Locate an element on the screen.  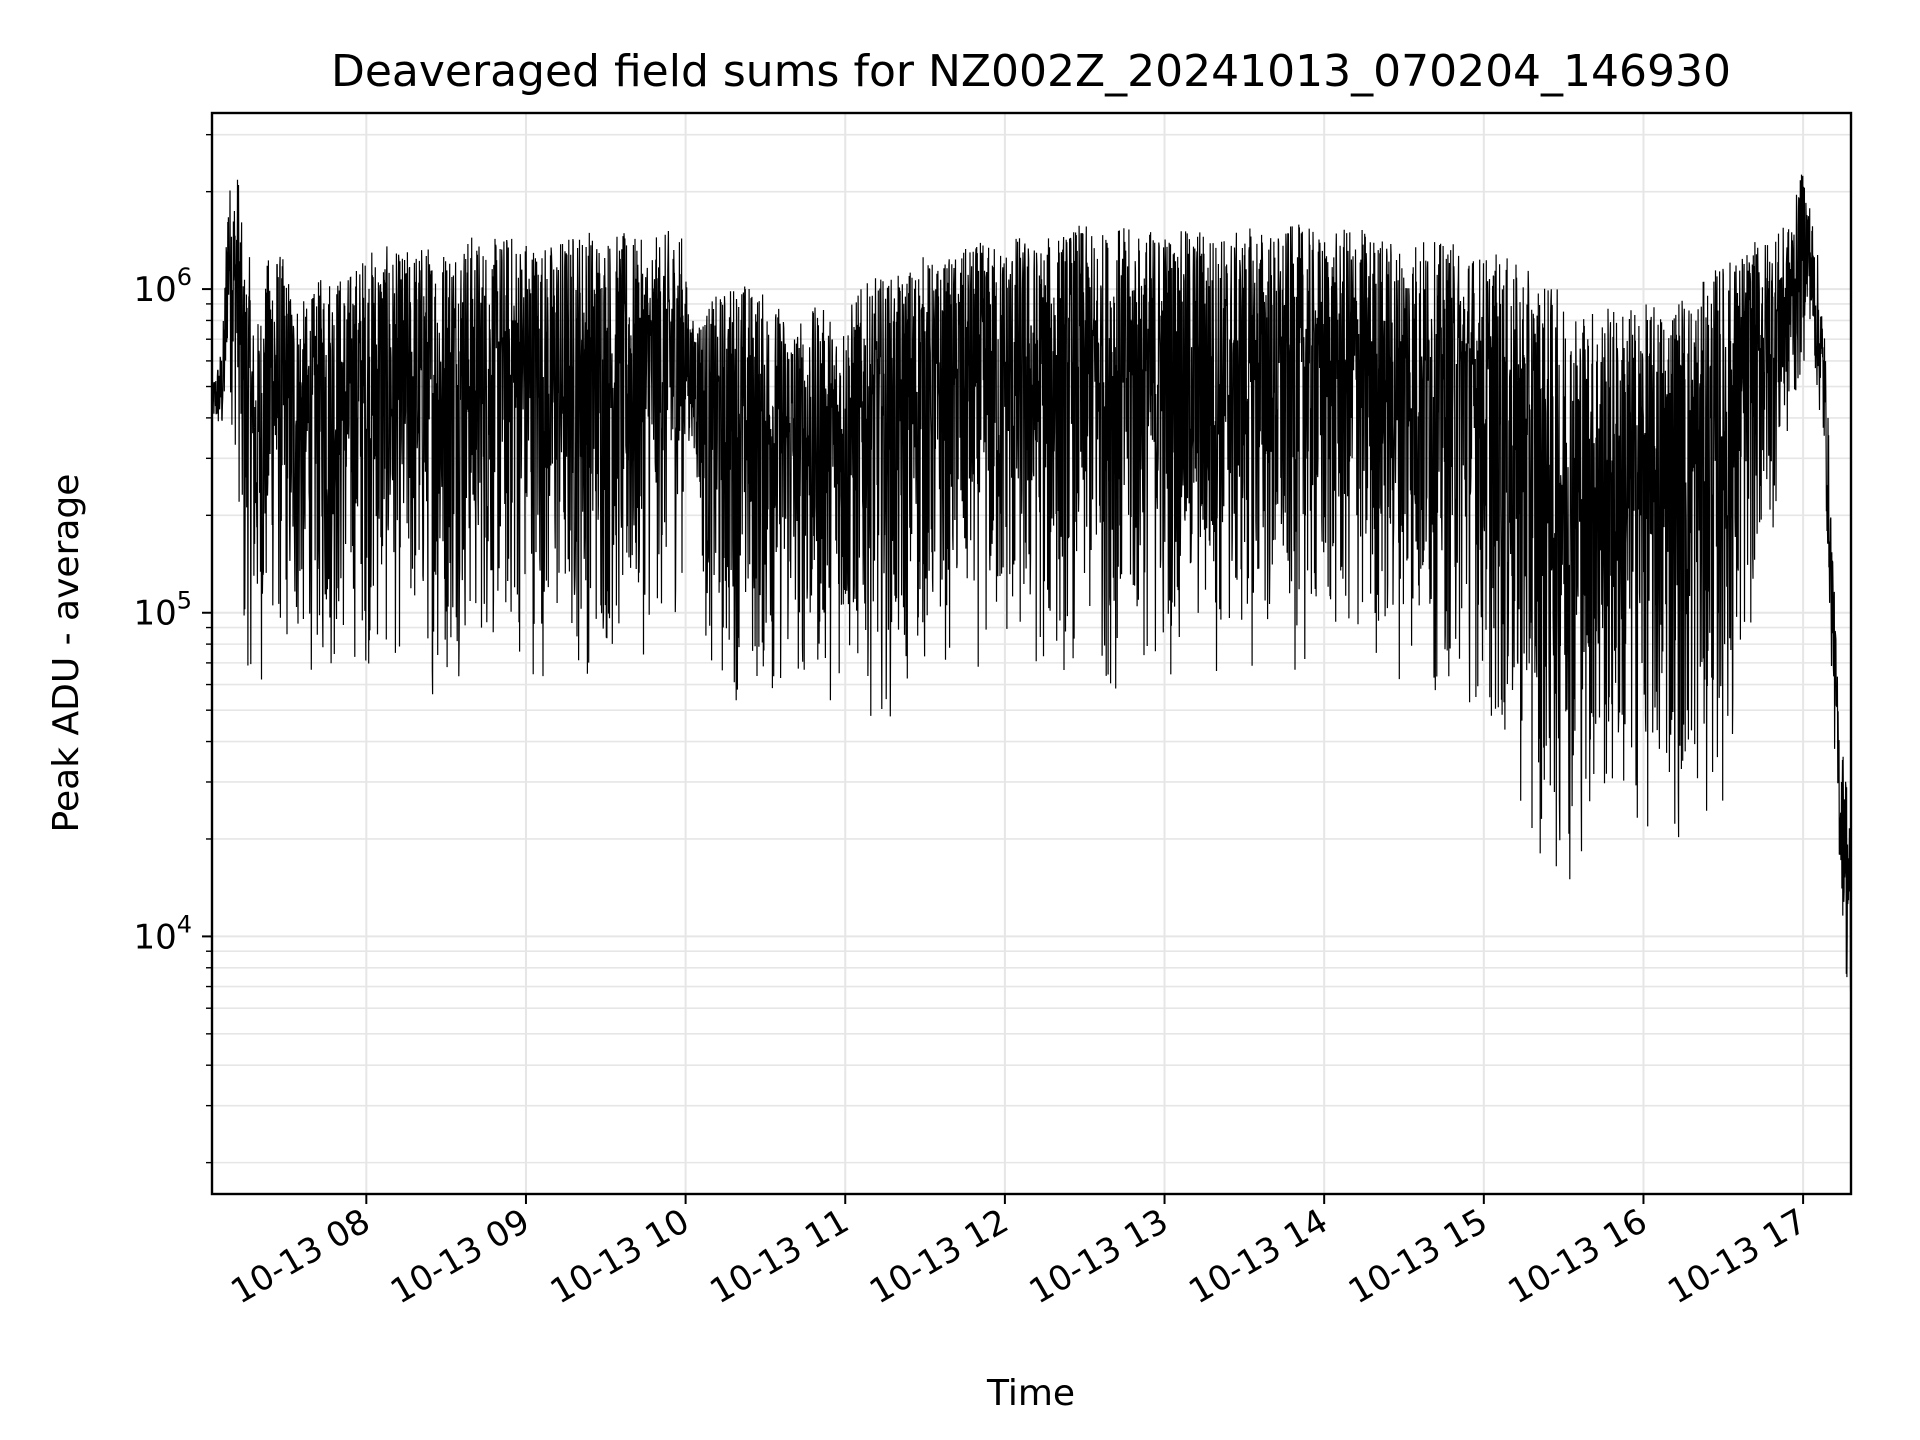
y-tick-label-exponent: 4 is located at coordinates (184, 924).